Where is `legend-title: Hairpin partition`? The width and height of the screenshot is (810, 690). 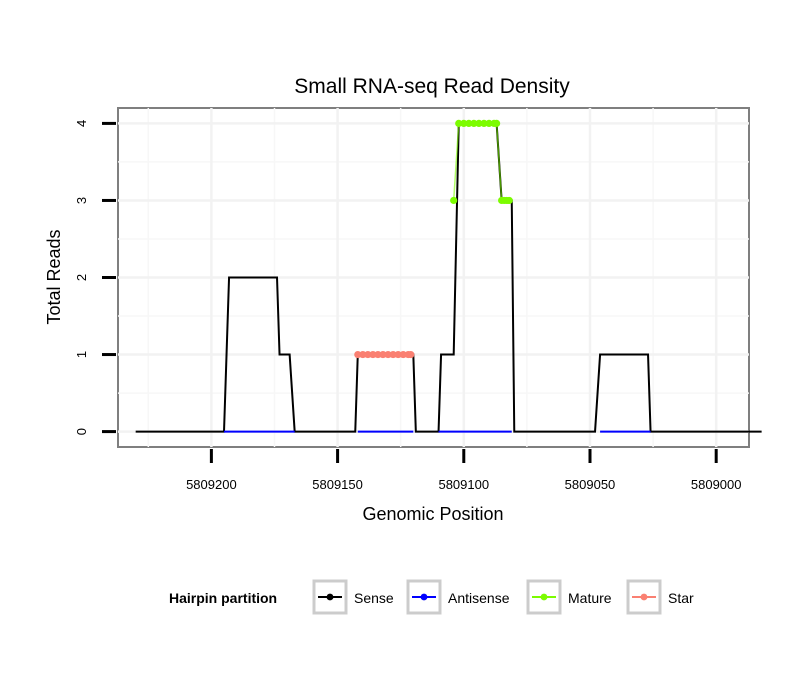 legend-title: Hairpin partition is located at coordinates (223, 598).